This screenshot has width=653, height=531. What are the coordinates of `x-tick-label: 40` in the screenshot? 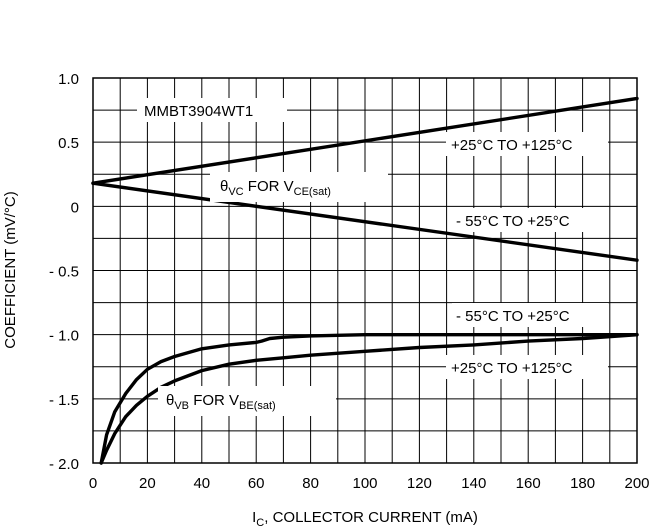 It's located at (201, 483).